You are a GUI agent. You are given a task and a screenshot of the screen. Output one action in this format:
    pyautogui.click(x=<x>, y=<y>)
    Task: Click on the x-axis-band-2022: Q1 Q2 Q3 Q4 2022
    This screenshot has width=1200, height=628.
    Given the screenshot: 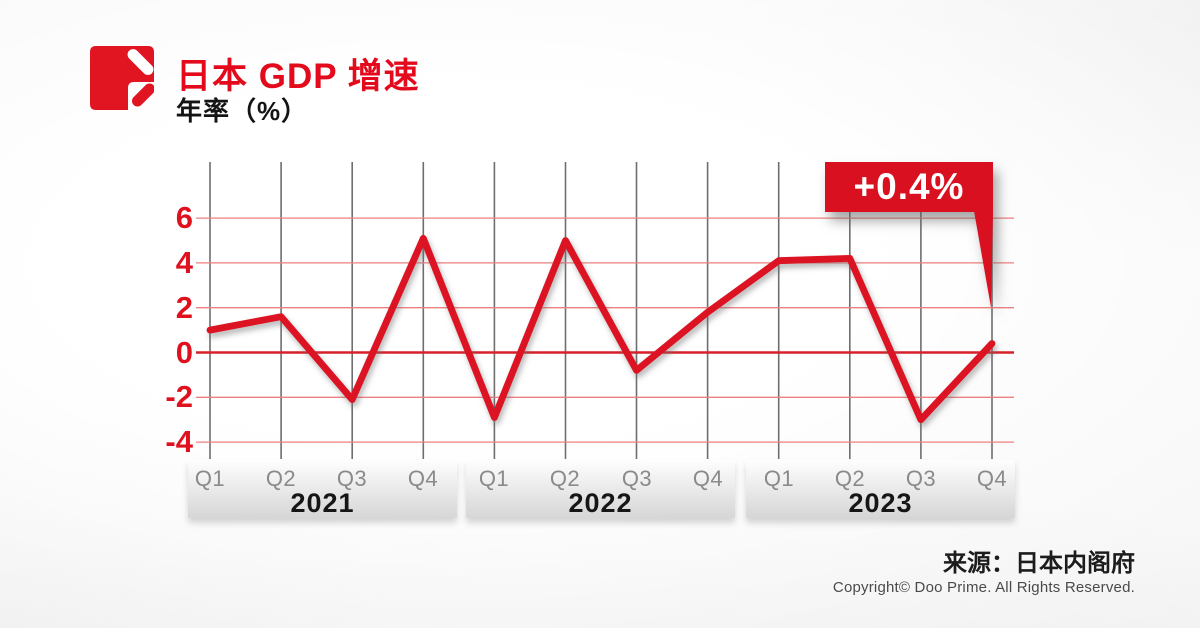 What is the action you would take?
    pyautogui.click(x=600, y=489)
    